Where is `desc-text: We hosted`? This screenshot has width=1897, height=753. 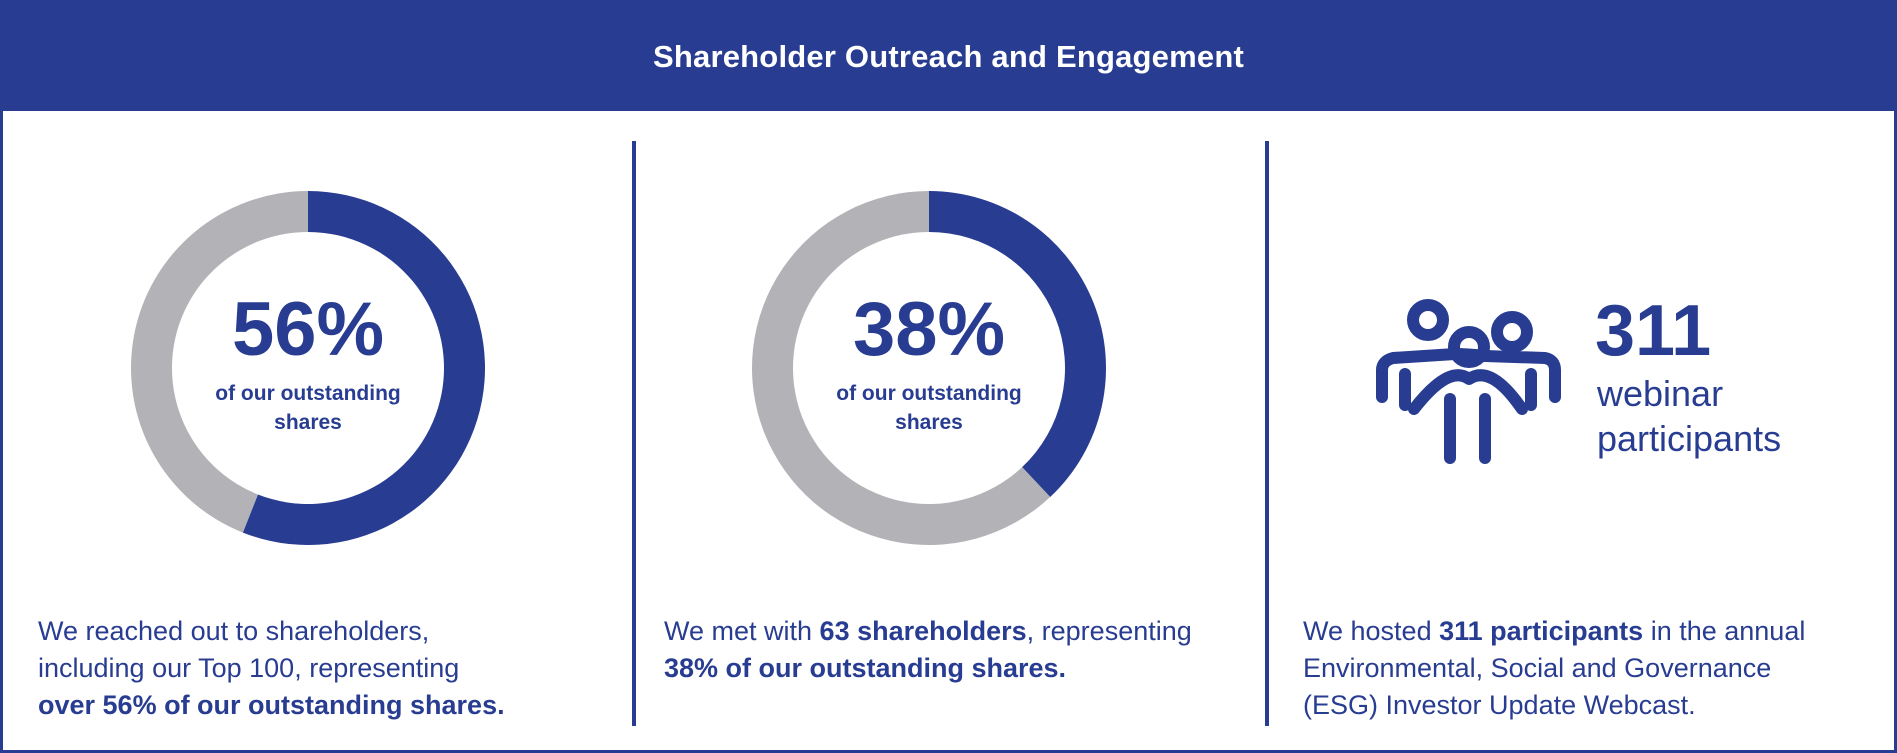 desc-text: We hosted is located at coordinates (1371, 631).